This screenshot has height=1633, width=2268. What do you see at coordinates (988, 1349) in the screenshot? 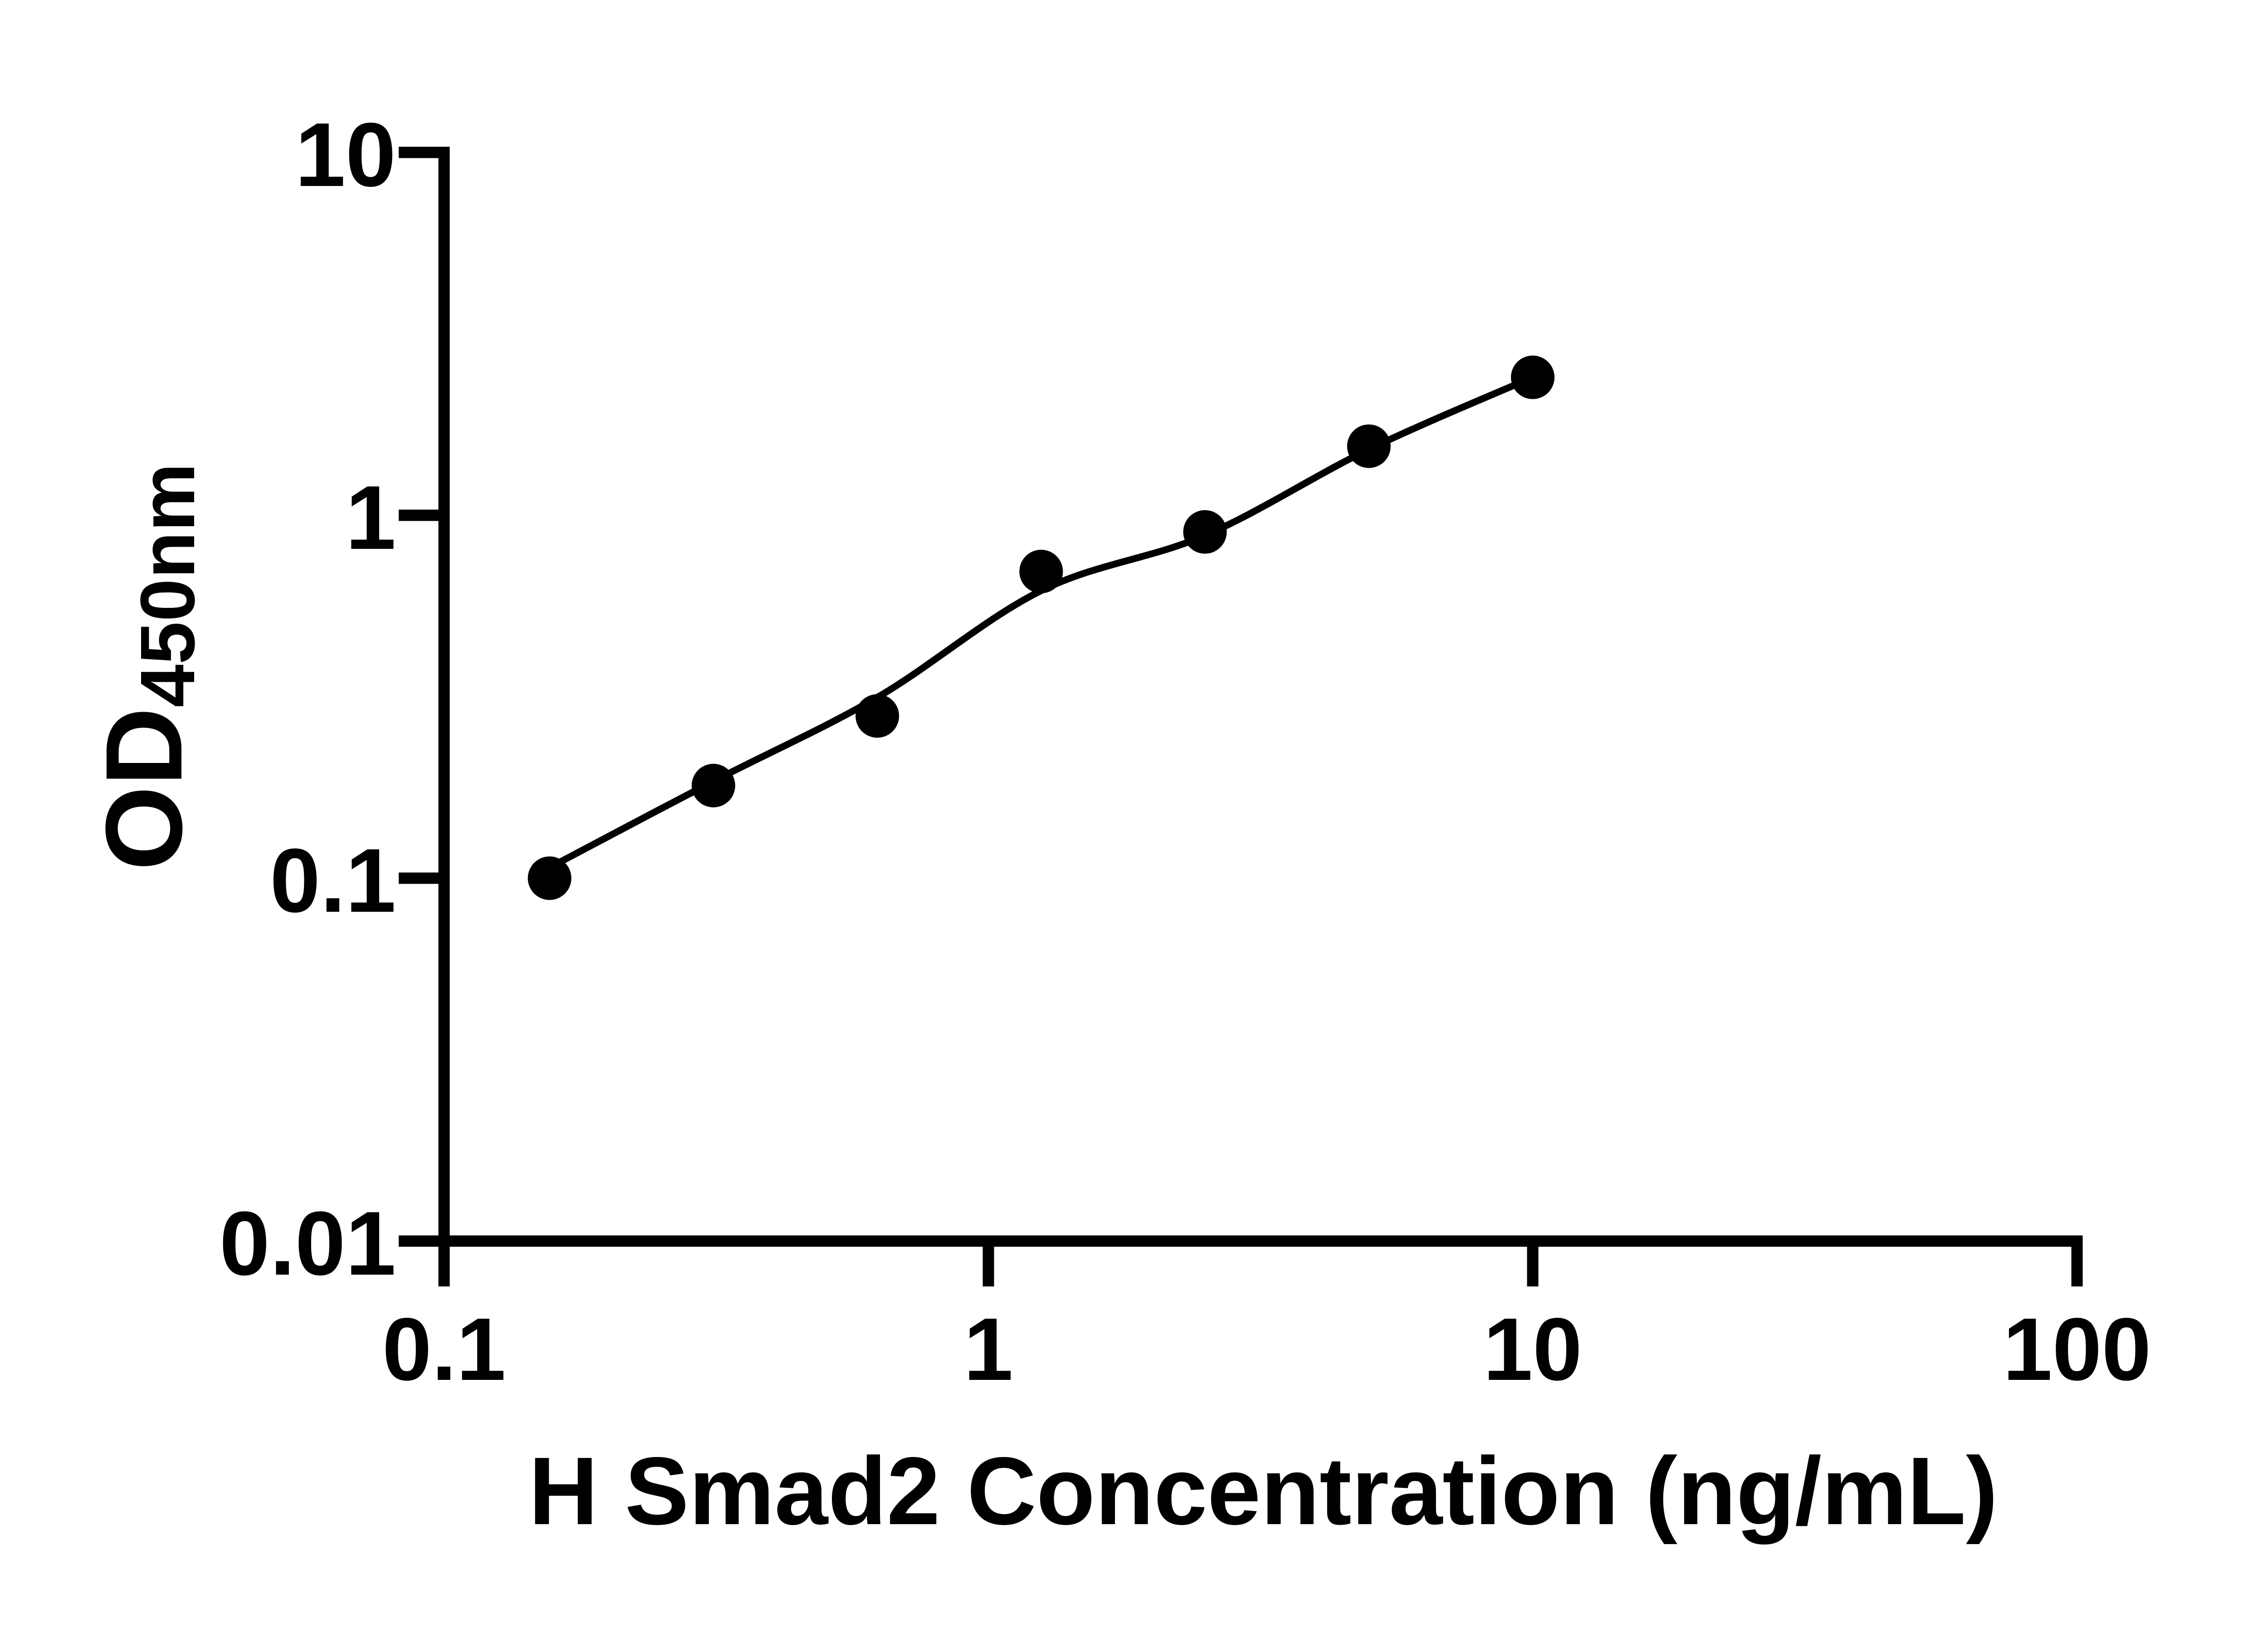
I see `x-tick-label: 1` at bounding box center [988, 1349].